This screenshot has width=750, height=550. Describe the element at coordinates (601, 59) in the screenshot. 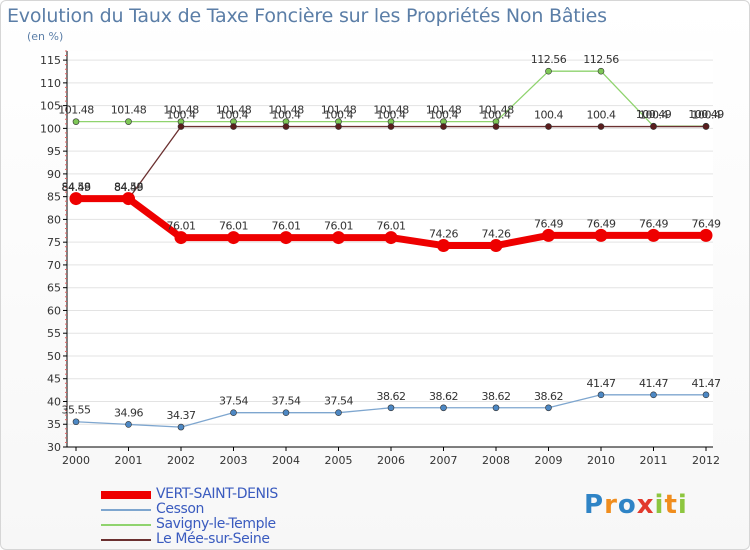

I see `data-label: 112.56` at that location.